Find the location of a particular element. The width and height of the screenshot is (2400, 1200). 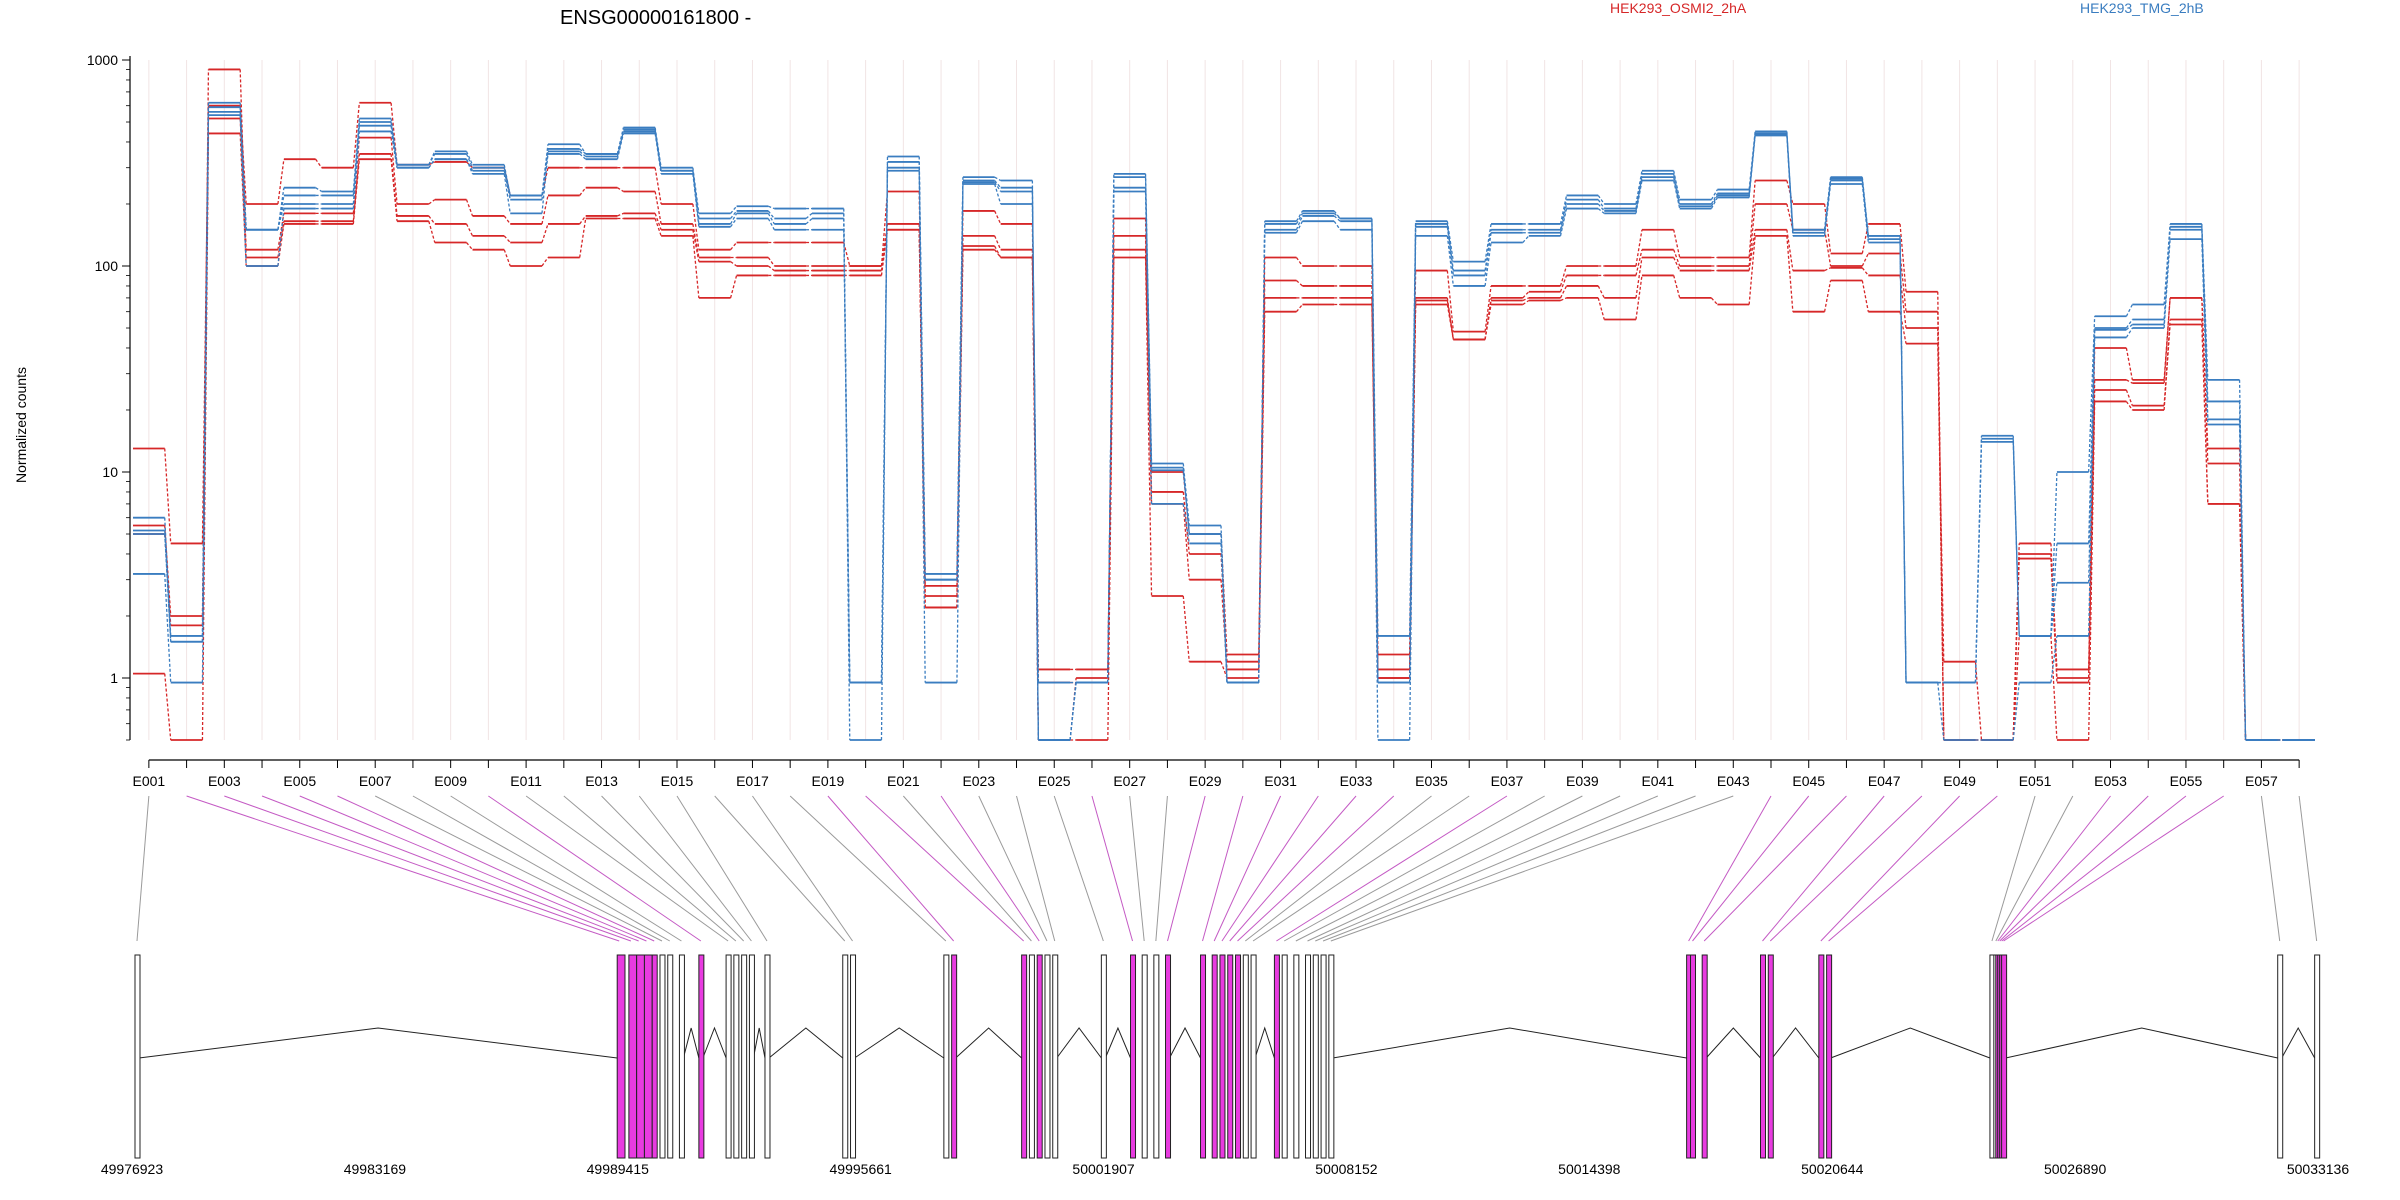

legend-entry-osmi2: HEK293_OSMI2_2hA is located at coordinates (1678, 8).